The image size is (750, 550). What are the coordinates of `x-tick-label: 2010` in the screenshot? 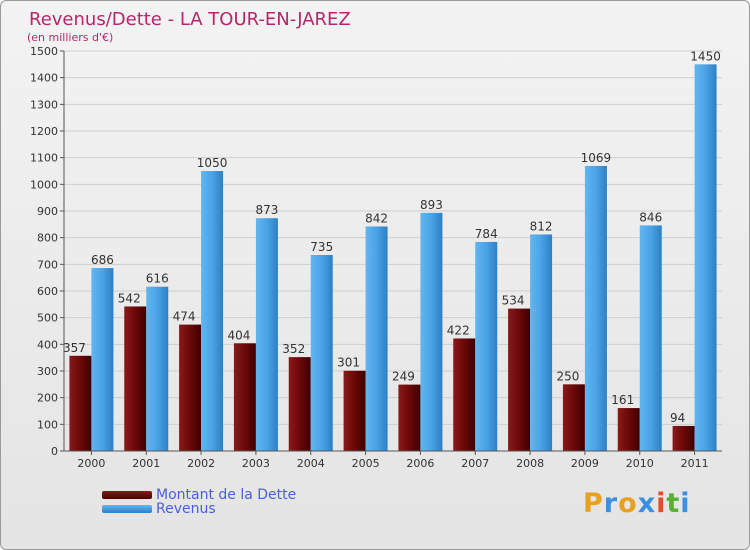 It's located at (640, 463).